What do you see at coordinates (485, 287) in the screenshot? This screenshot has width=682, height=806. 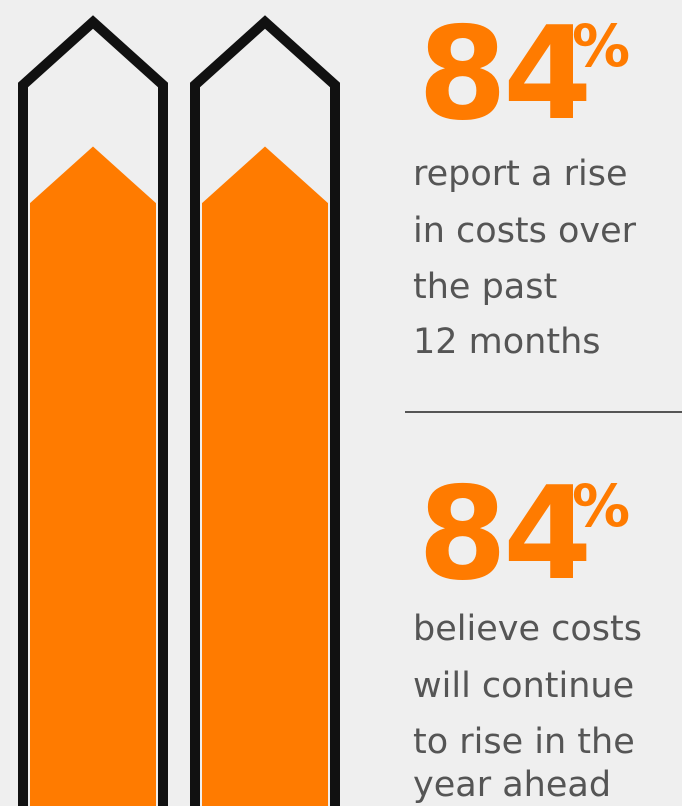 I see `stat-description: the past` at bounding box center [485, 287].